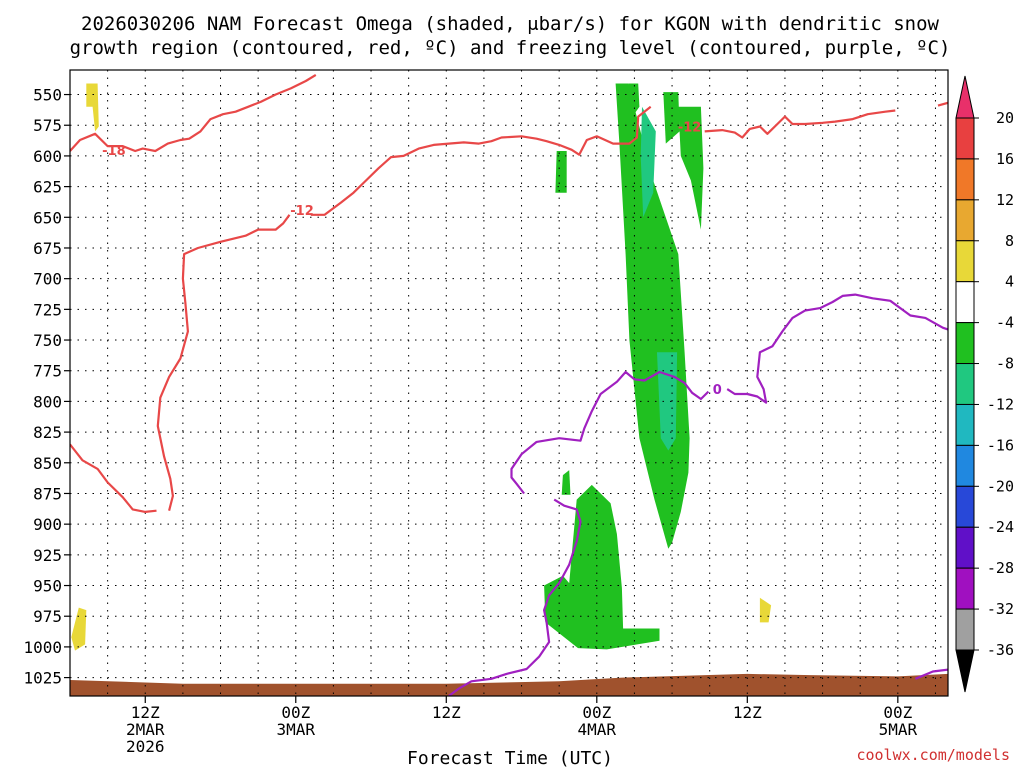 This screenshot has height=768, width=1024. What do you see at coordinates (1005, 159) in the screenshot?
I see `colorbar-label-1: 16` at bounding box center [1005, 159].